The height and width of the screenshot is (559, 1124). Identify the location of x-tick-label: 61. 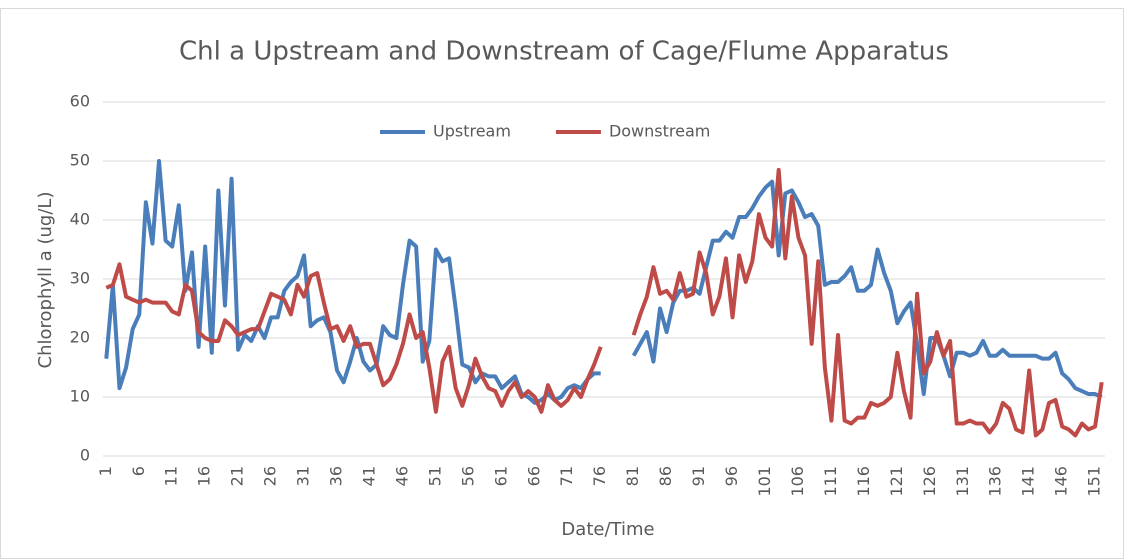
(500, 476).